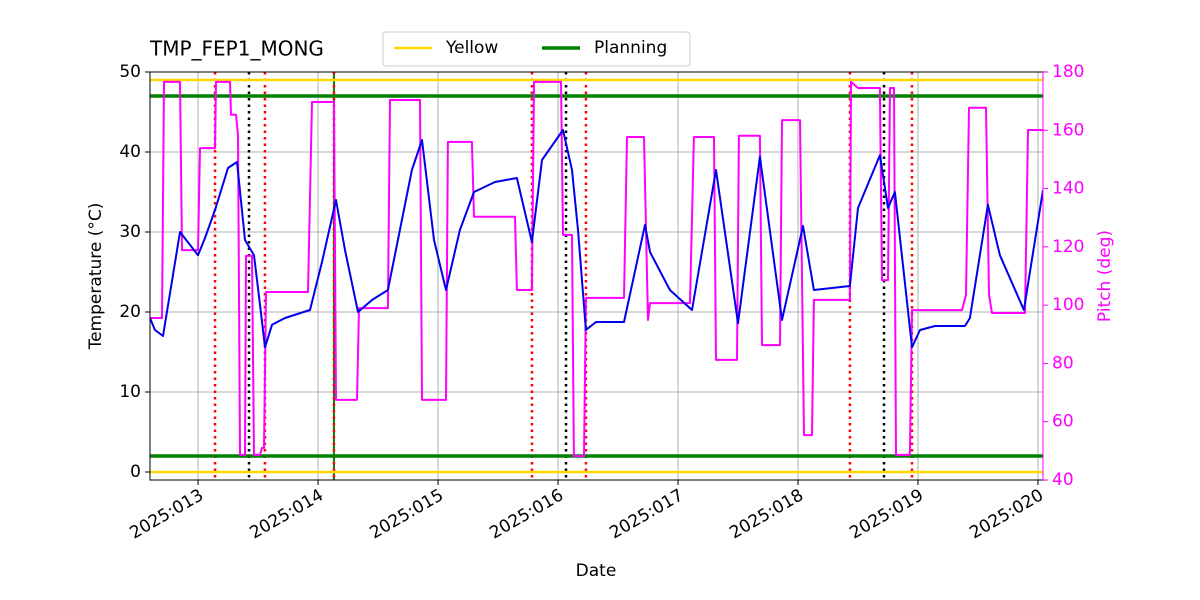 The width and height of the screenshot is (1200, 600). What do you see at coordinates (130, 72) in the screenshot?
I see `y-tick-label: 50` at bounding box center [130, 72].